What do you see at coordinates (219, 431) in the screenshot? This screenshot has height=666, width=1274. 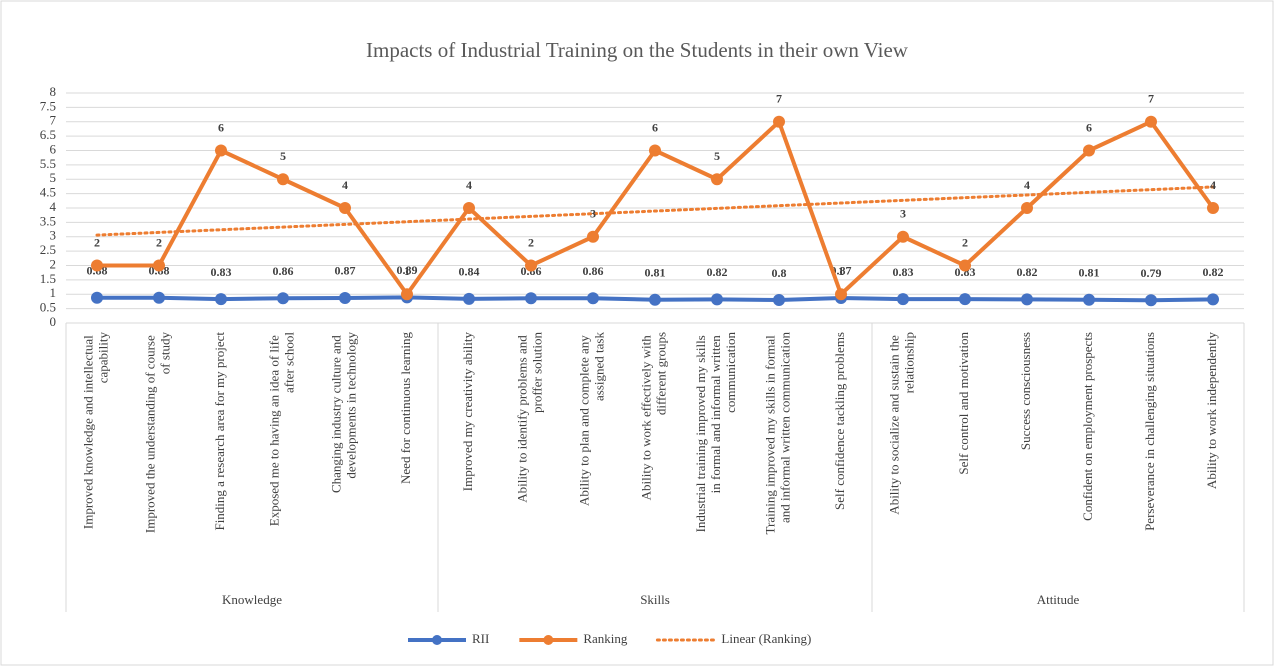 I see `x-tick-label: Finding a research area for my project` at bounding box center [219, 431].